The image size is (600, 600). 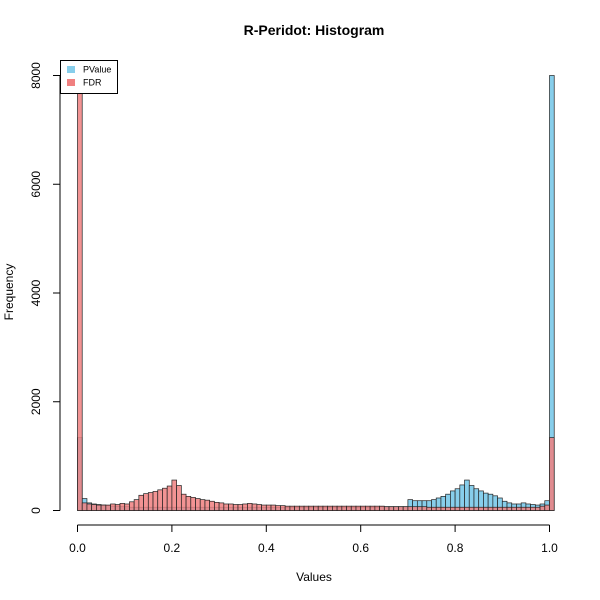 What do you see at coordinates (172, 548) in the screenshot?
I see `x-tick-label: 0.2` at bounding box center [172, 548].